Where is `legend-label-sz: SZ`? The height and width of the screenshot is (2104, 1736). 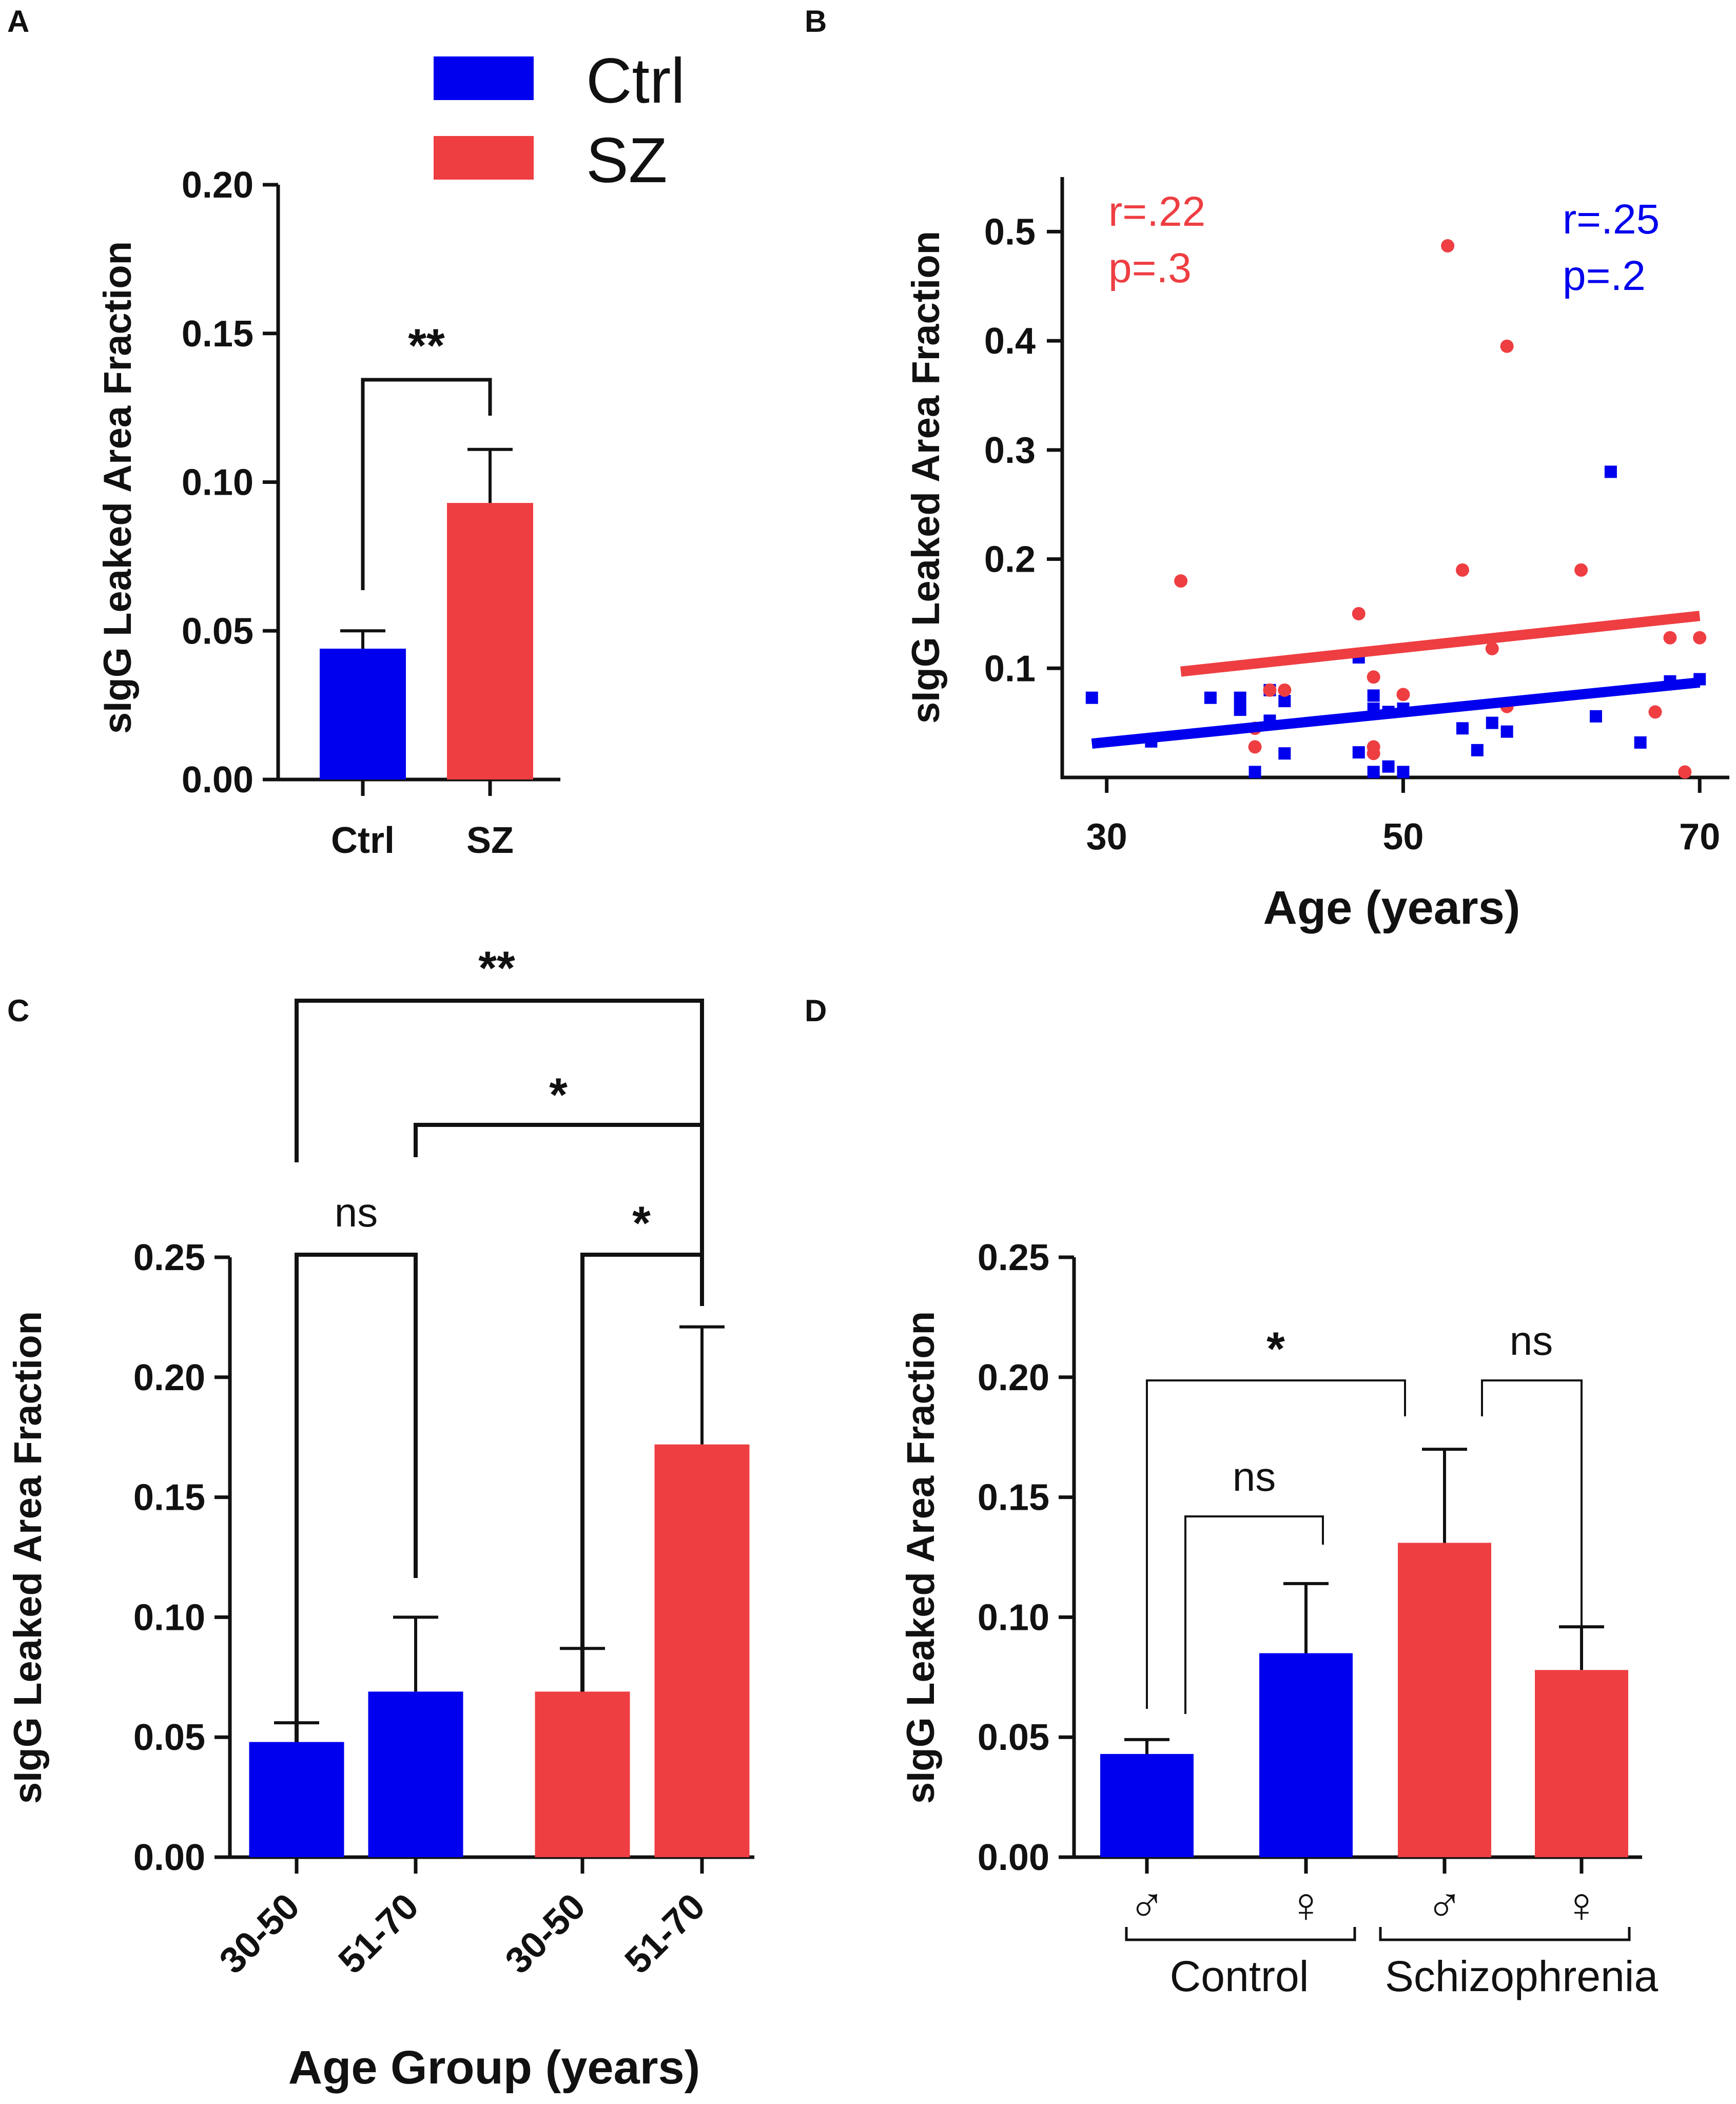
legend-label-sz: SZ is located at coordinates (627, 161).